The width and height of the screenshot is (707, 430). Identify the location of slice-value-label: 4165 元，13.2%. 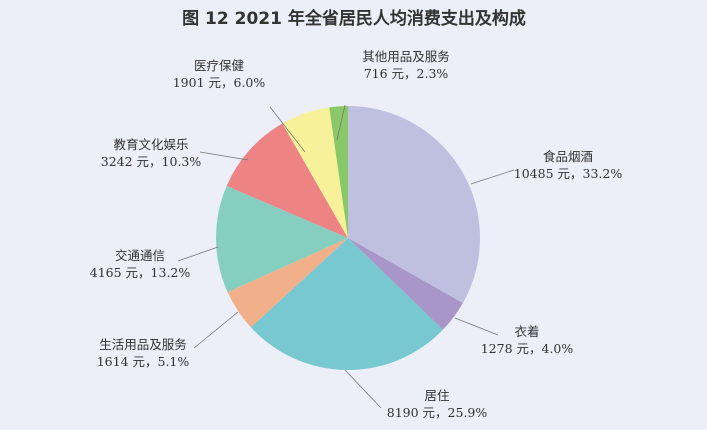
(140, 272).